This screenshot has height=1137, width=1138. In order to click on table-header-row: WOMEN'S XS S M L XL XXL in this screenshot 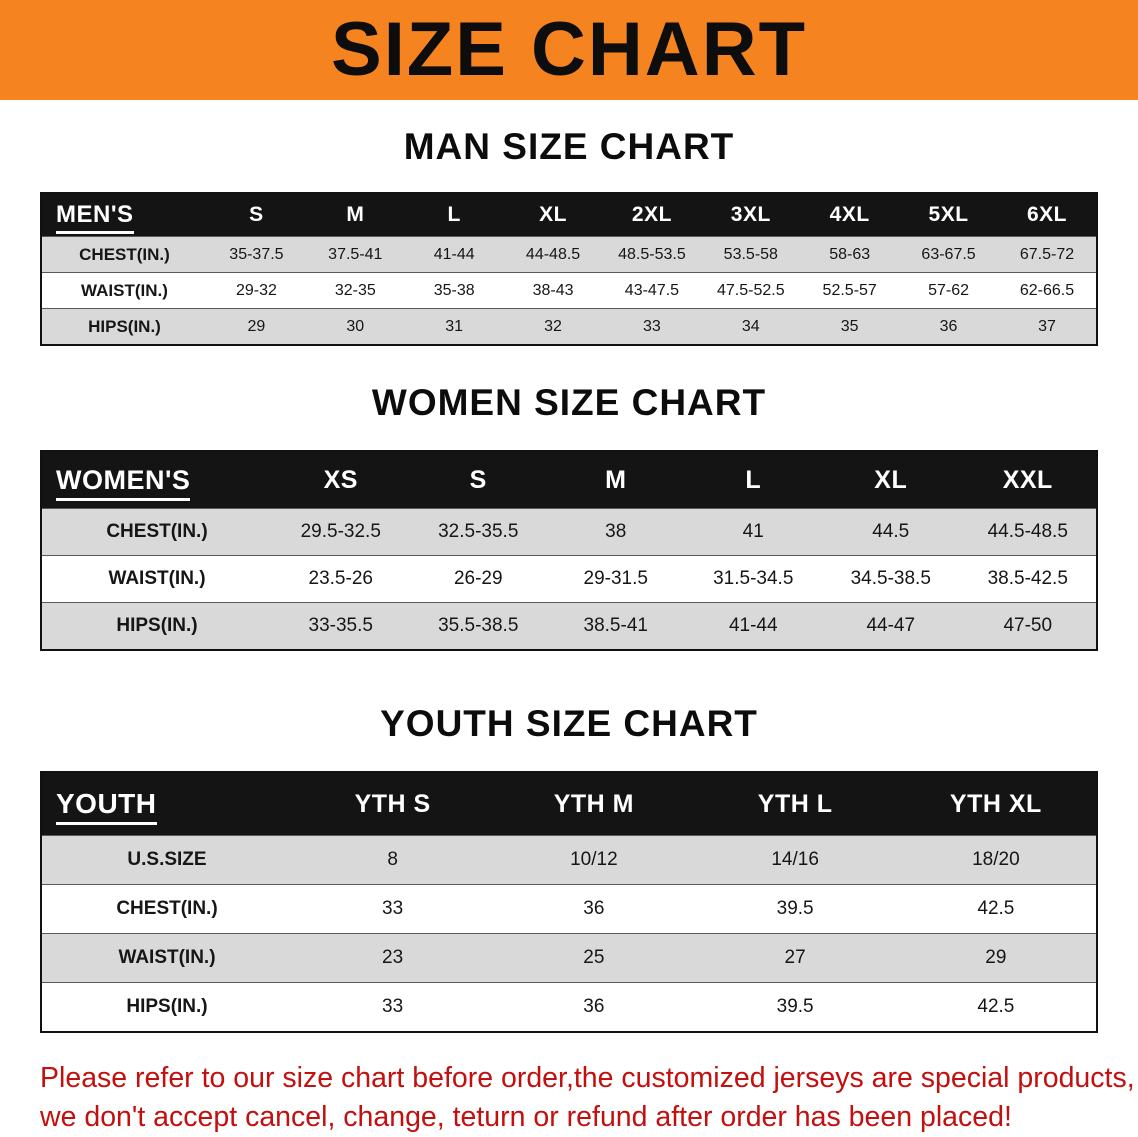, I will do `click(569, 480)`.